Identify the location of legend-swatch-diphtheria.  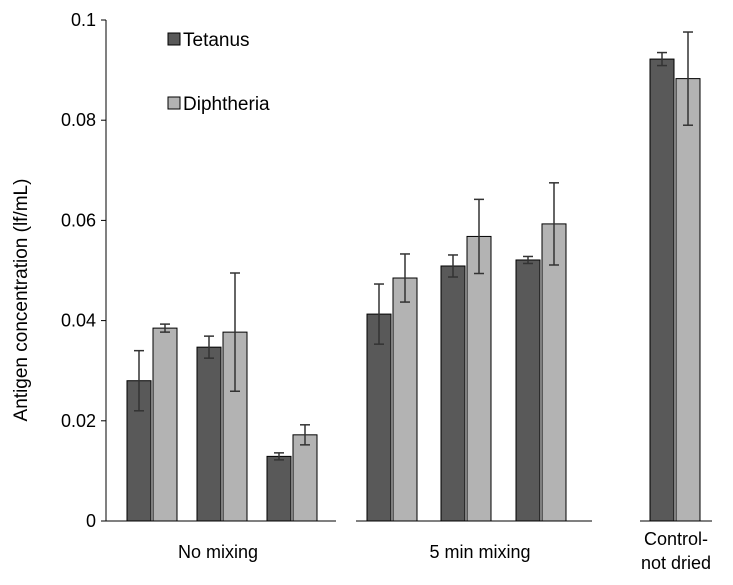
(174, 103).